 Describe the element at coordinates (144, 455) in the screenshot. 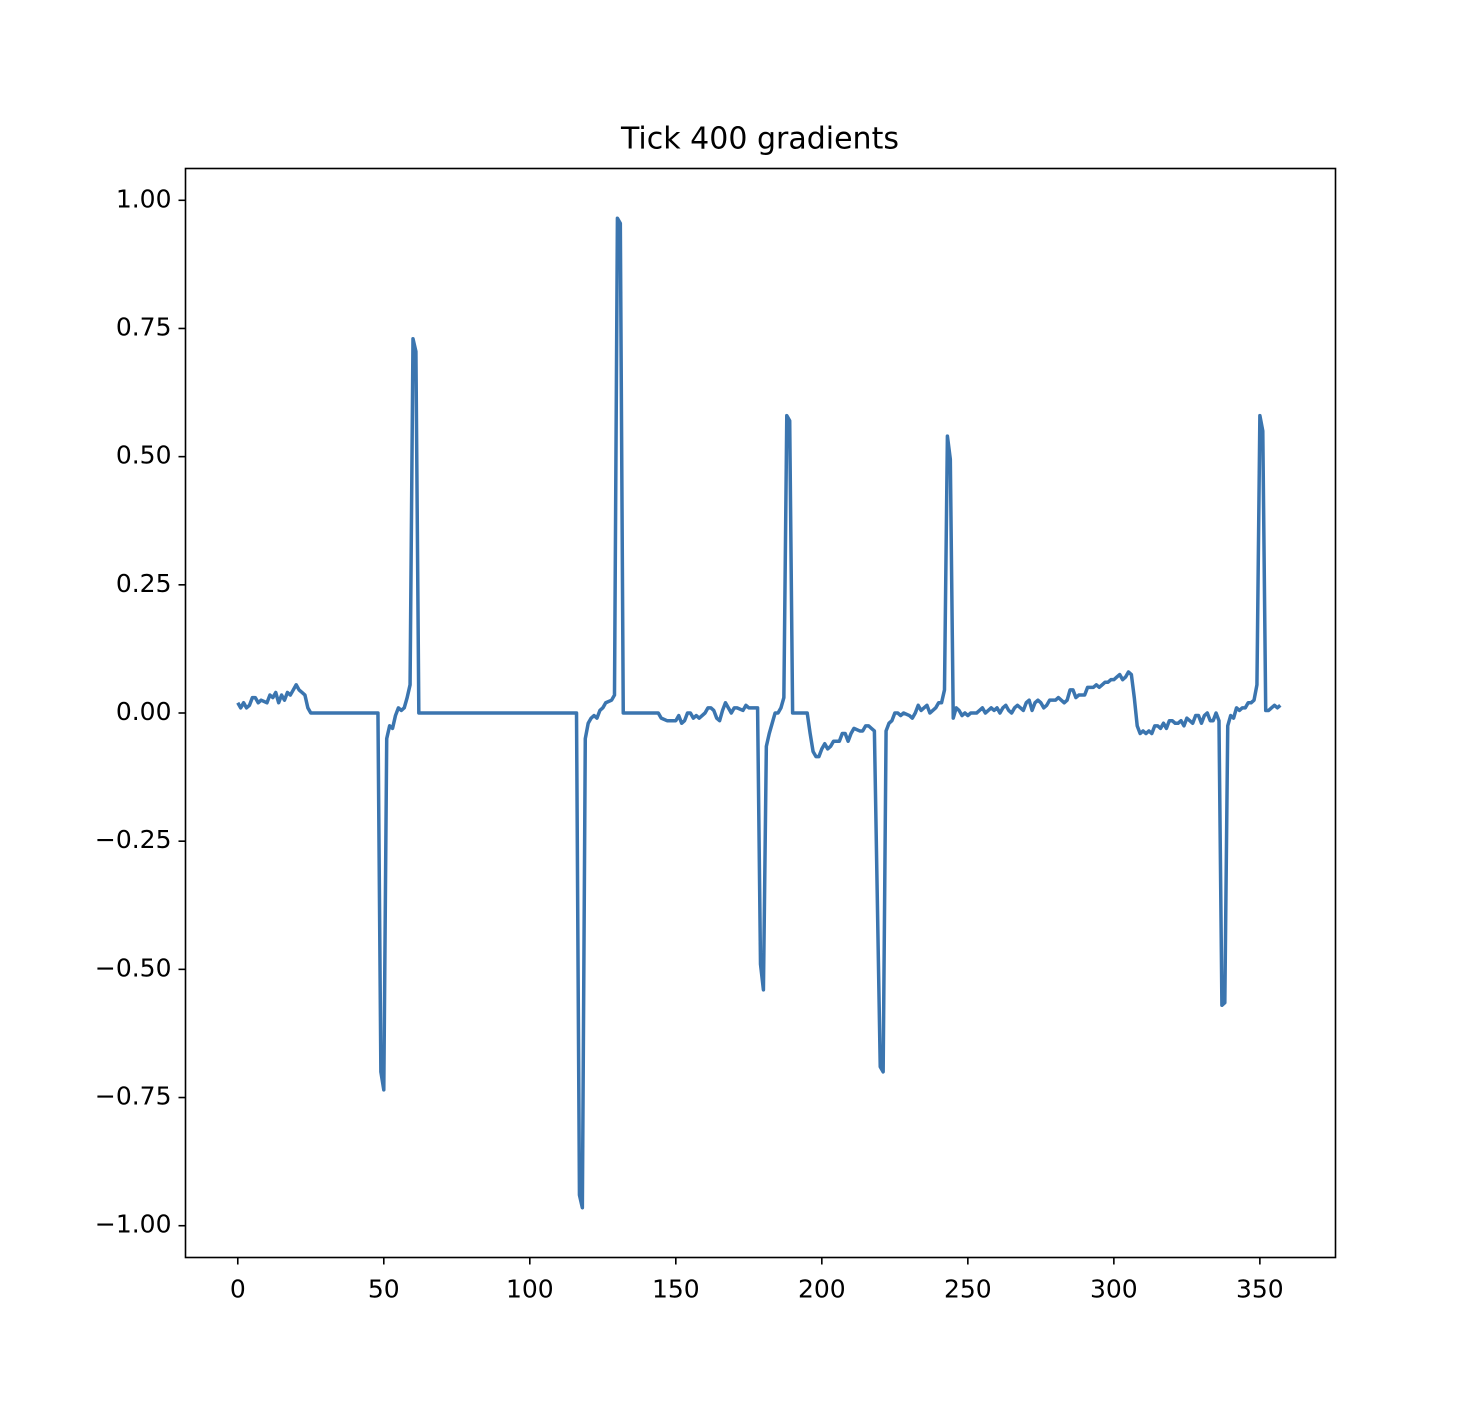

I see `y-tick-label: 0.50` at that location.